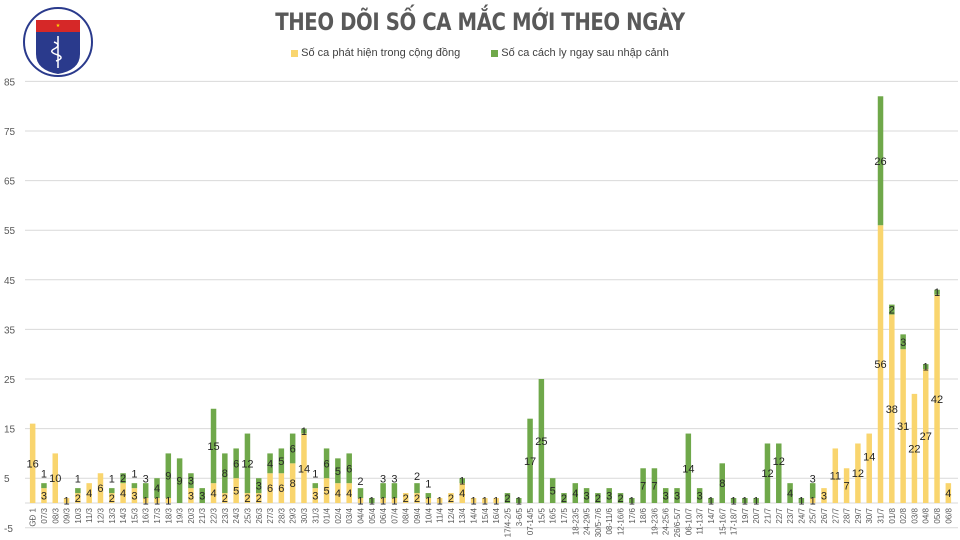  Describe the element at coordinates (381, 53) in the screenshot. I see `legend-label: Số ca phát hiện trong cộng đồng` at that location.